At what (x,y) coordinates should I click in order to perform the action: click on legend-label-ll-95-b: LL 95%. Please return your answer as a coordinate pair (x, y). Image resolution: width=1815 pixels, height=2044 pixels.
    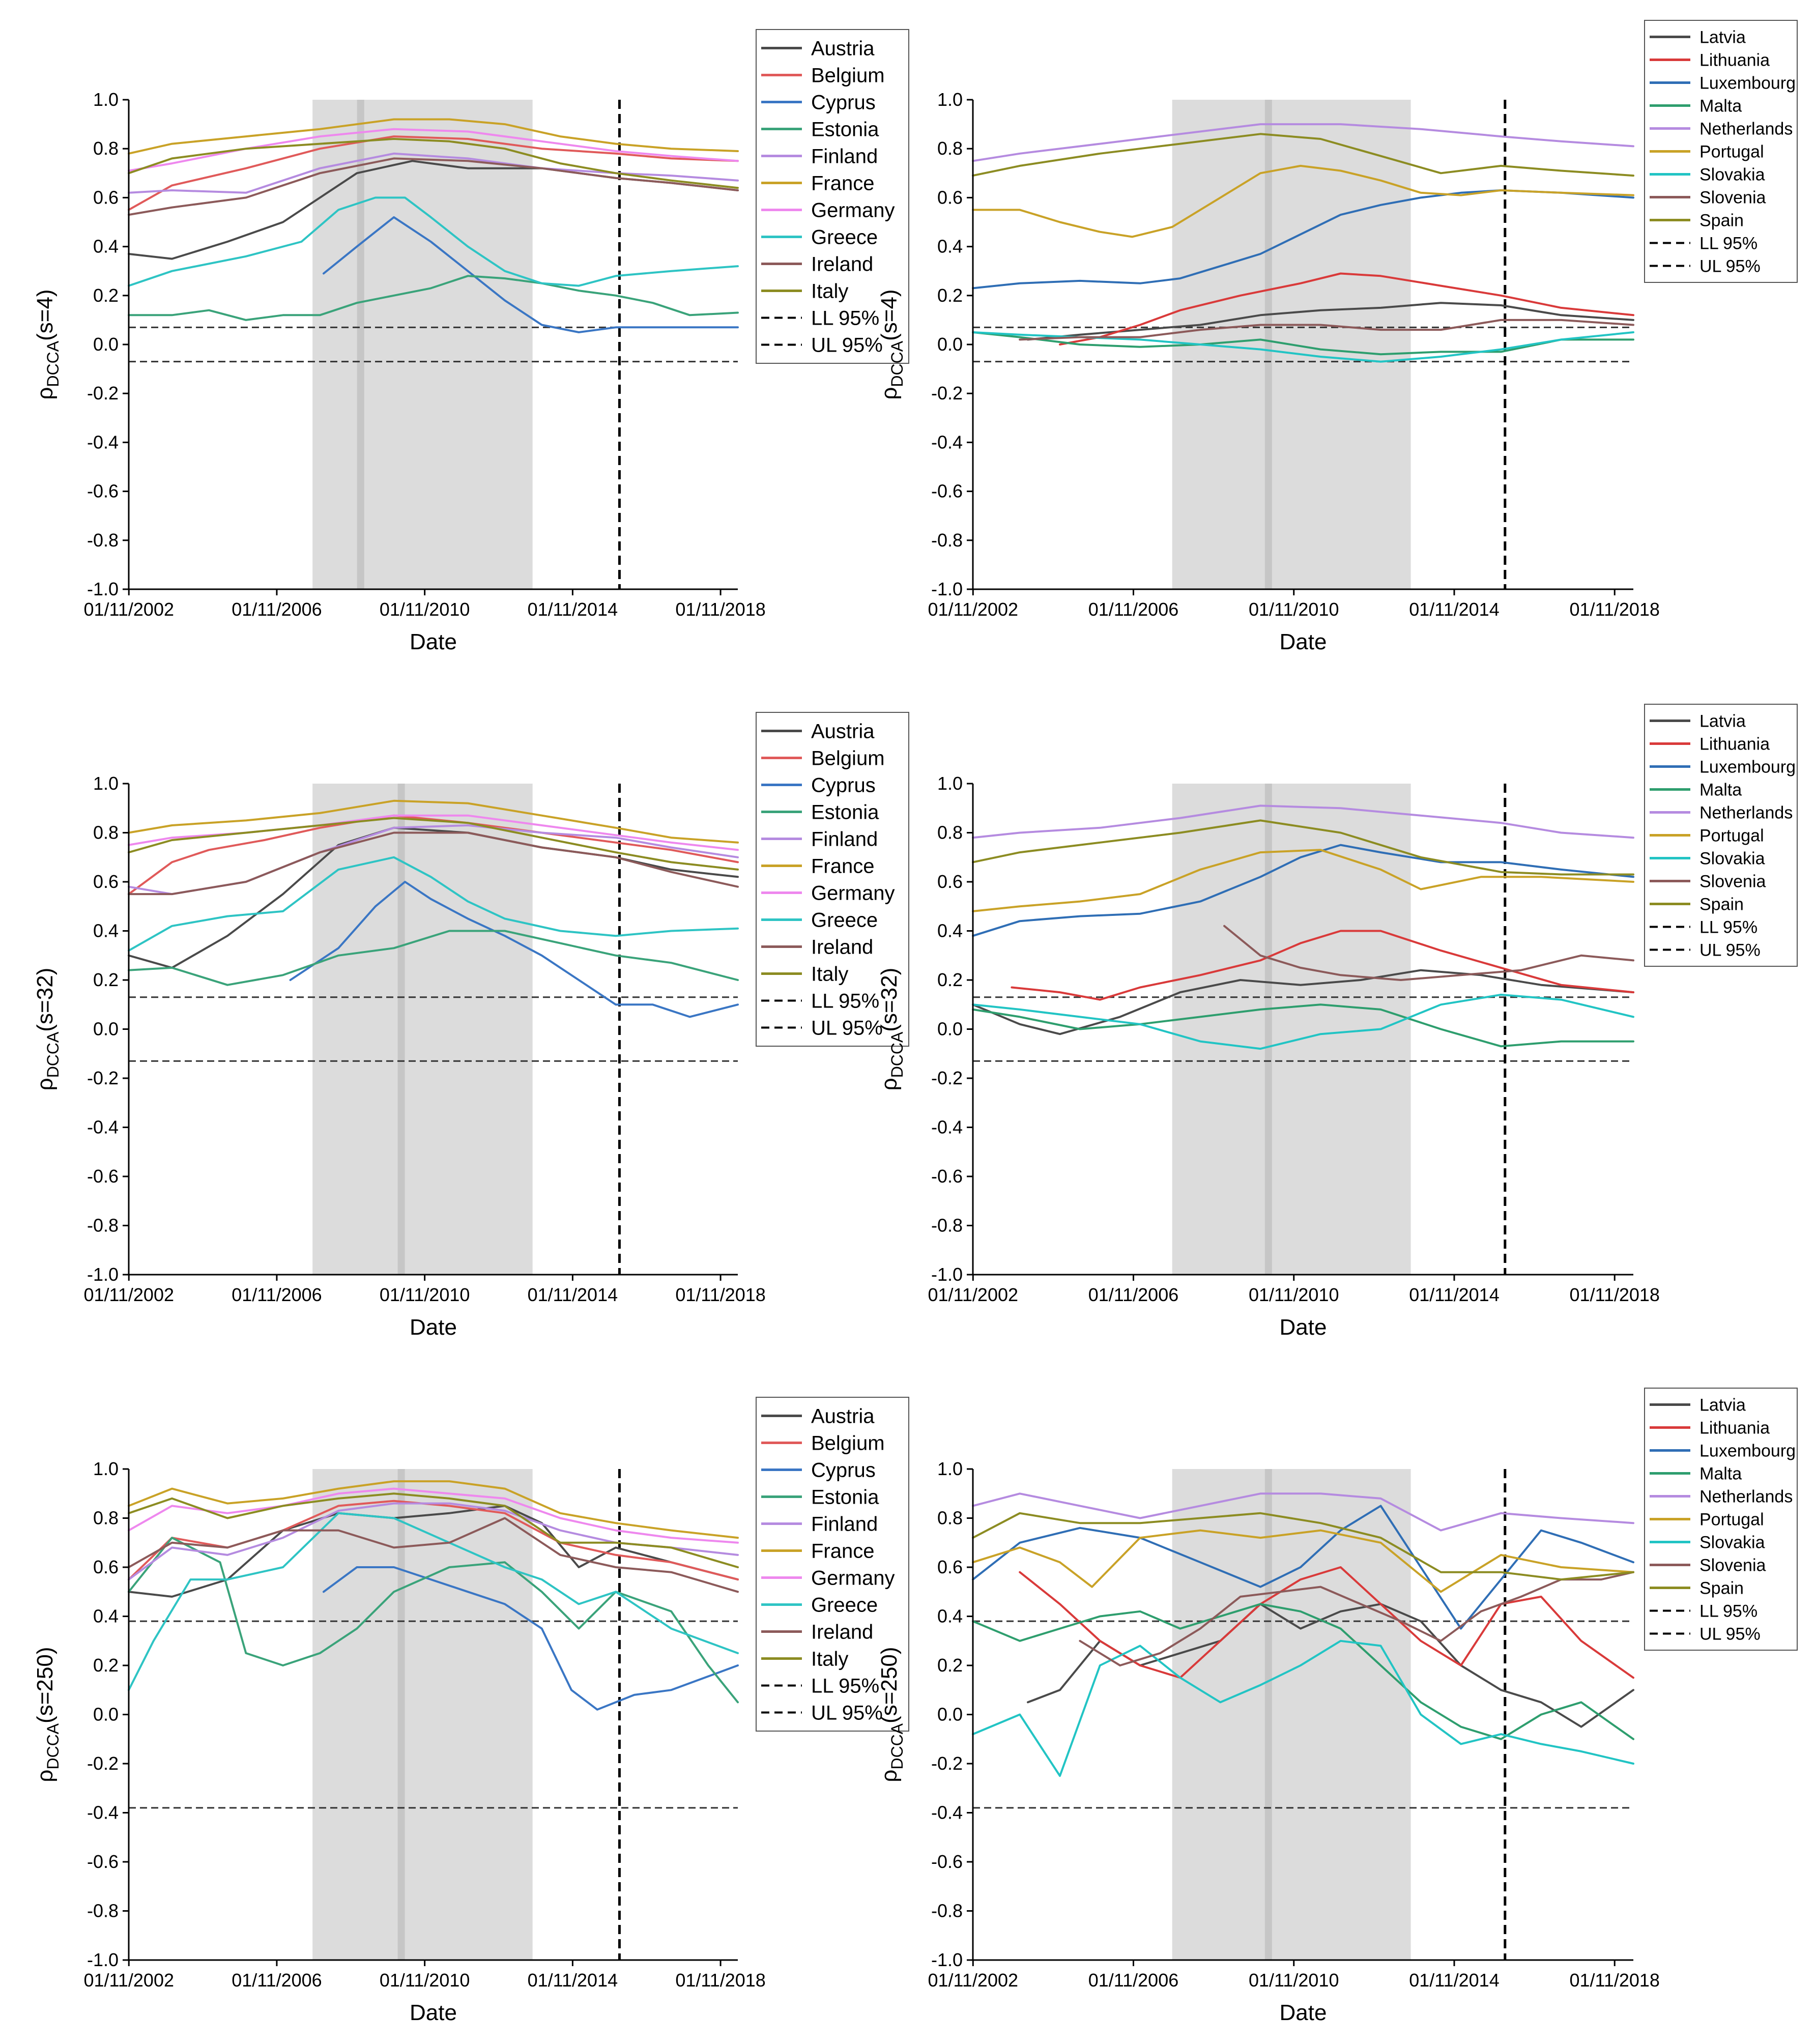
    Looking at the image, I should click on (1728, 243).